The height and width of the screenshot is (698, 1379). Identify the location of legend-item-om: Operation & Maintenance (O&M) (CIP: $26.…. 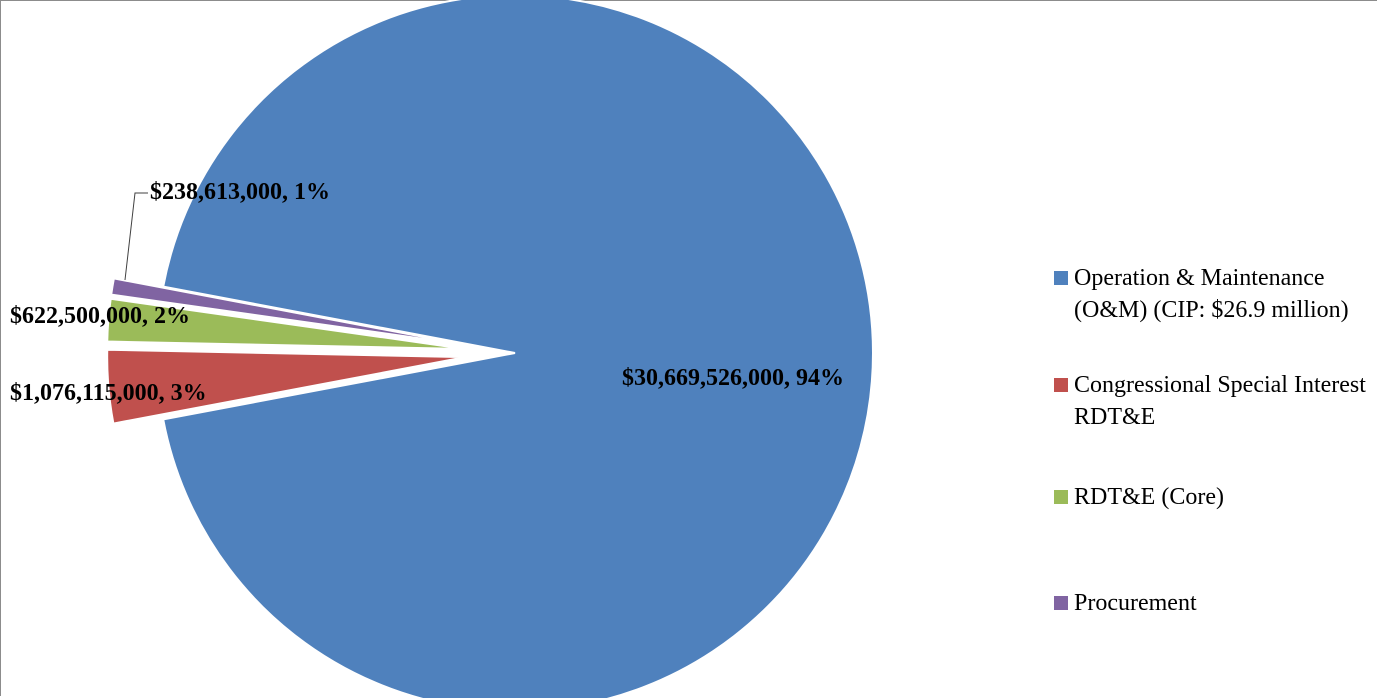
(1216, 294).